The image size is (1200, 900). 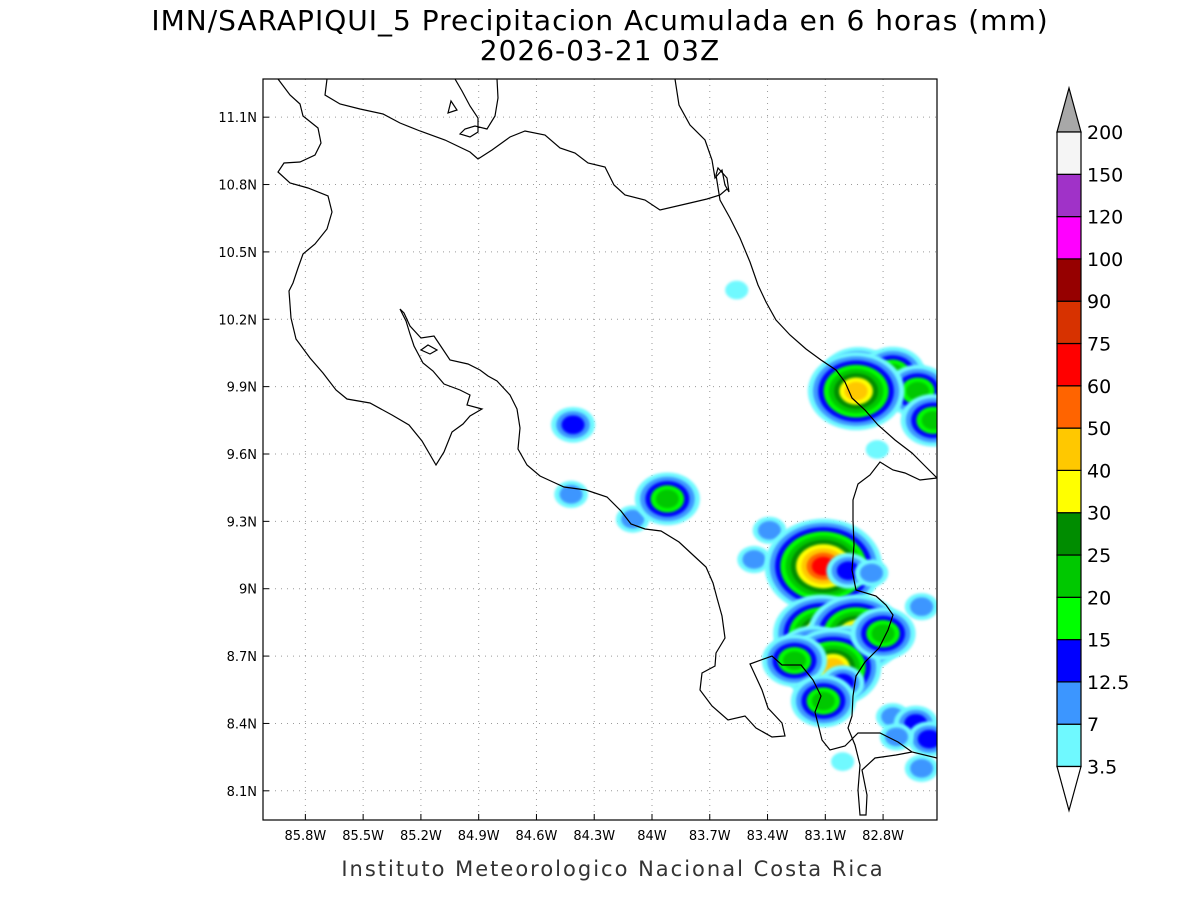 I want to click on colorbar-label: 12.5, so click(x=1108, y=683).